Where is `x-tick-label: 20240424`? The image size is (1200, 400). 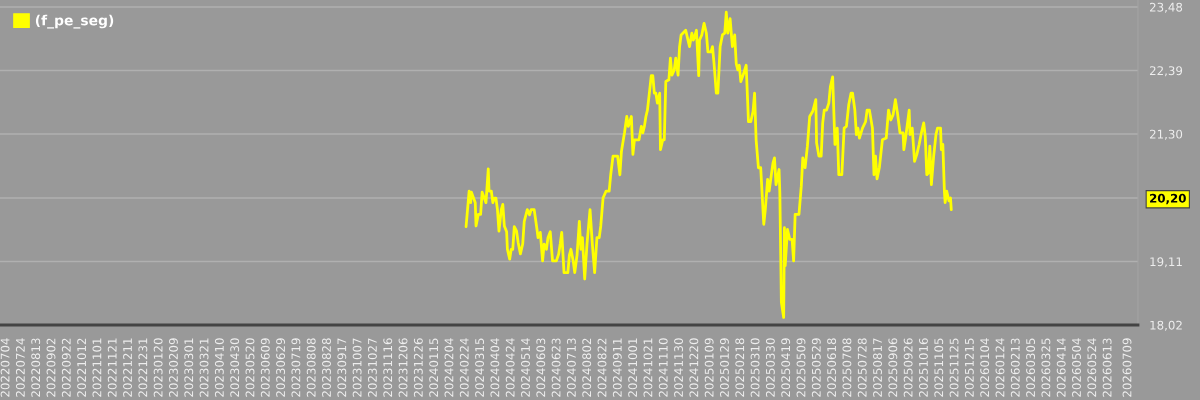
x-tick-label: 20240424 is located at coordinates (510, 367).